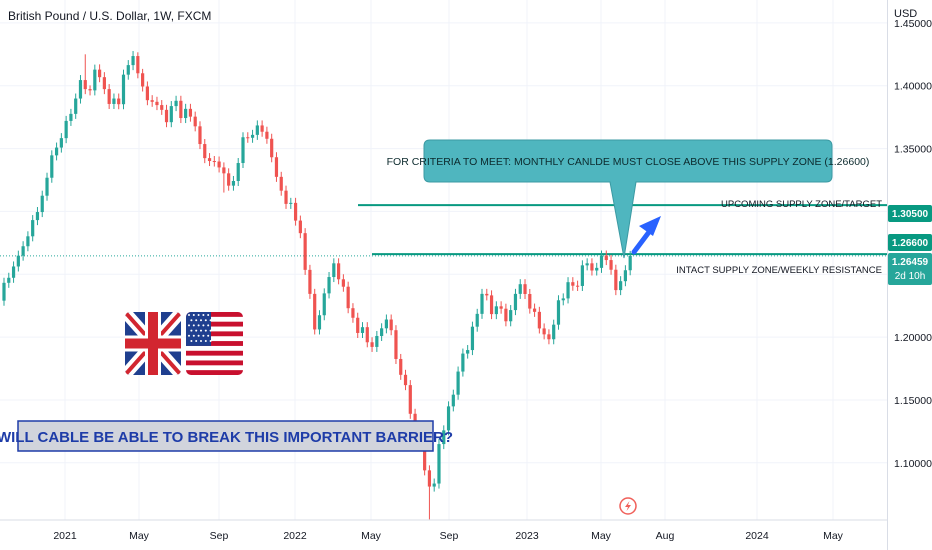 This screenshot has width=932, height=550. What do you see at coordinates (153, 343) in the screenshot?
I see `uk-flag-icon` at bounding box center [153, 343].